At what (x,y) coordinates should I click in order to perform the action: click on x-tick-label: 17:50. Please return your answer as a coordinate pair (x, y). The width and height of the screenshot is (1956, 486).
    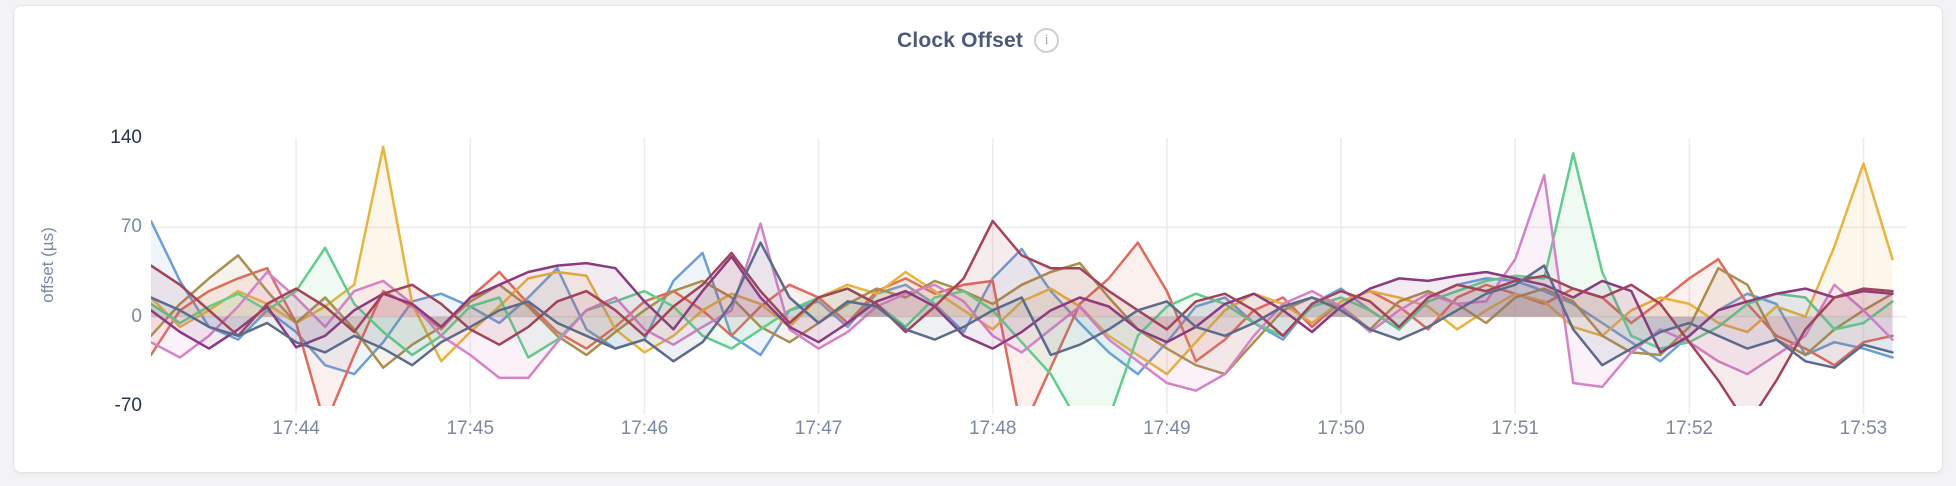
    Looking at the image, I should click on (1341, 428).